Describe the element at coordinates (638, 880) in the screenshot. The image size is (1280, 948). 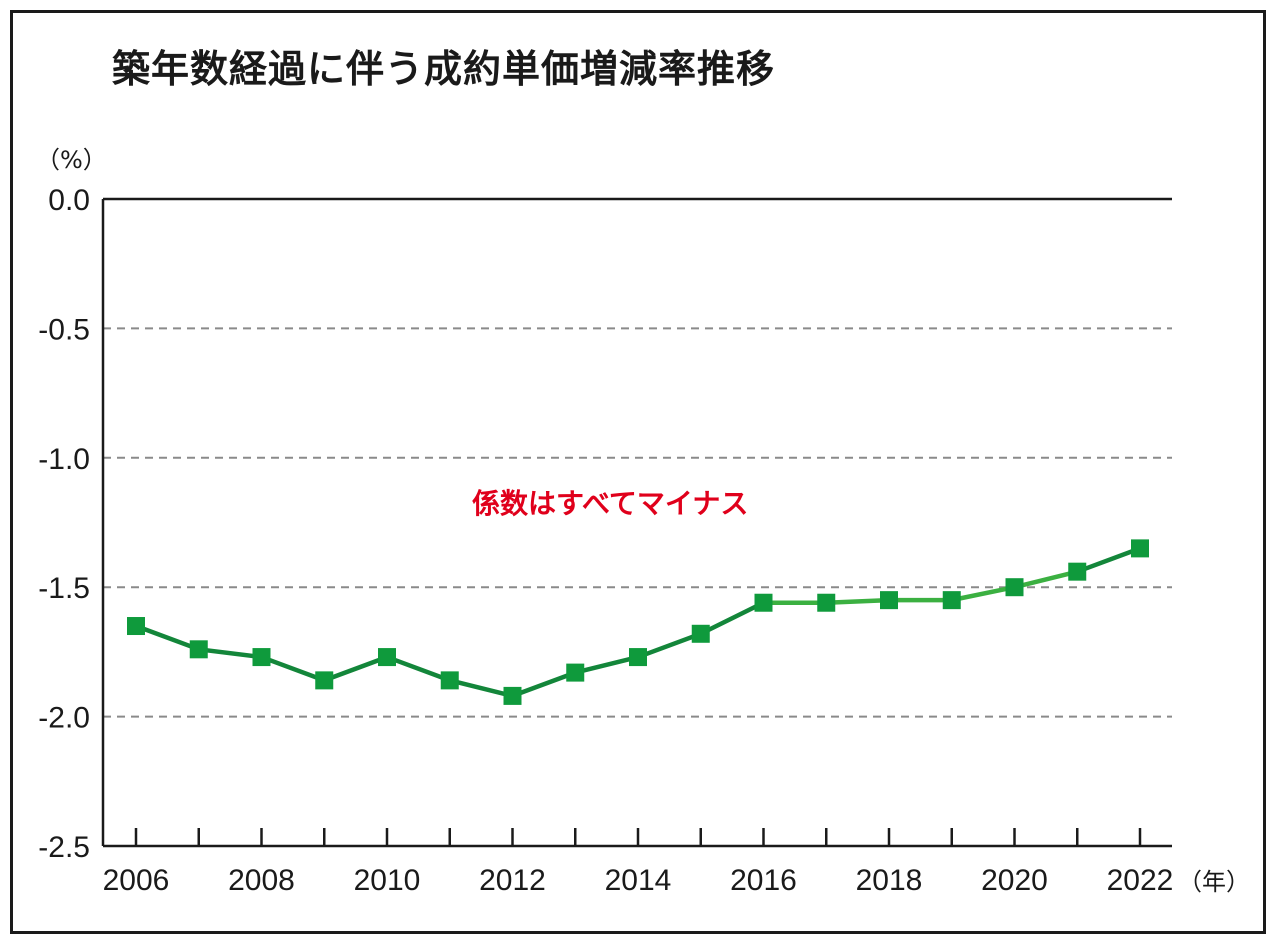
I see `x-tick-label: 2014` at that location.